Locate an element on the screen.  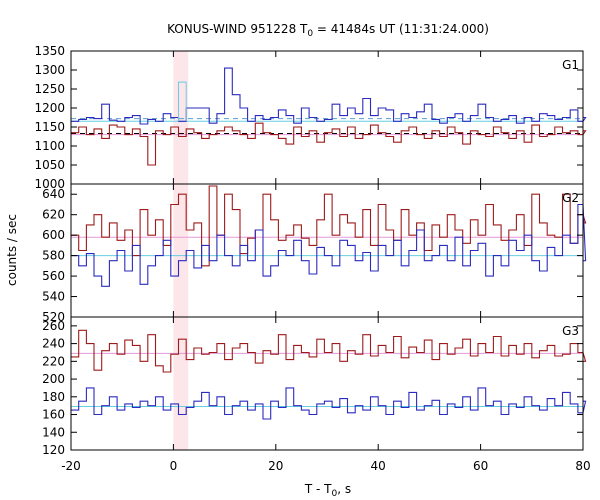
chart-title-main: KONUS-WIND 951228 T is located at coordinates (237, 29).